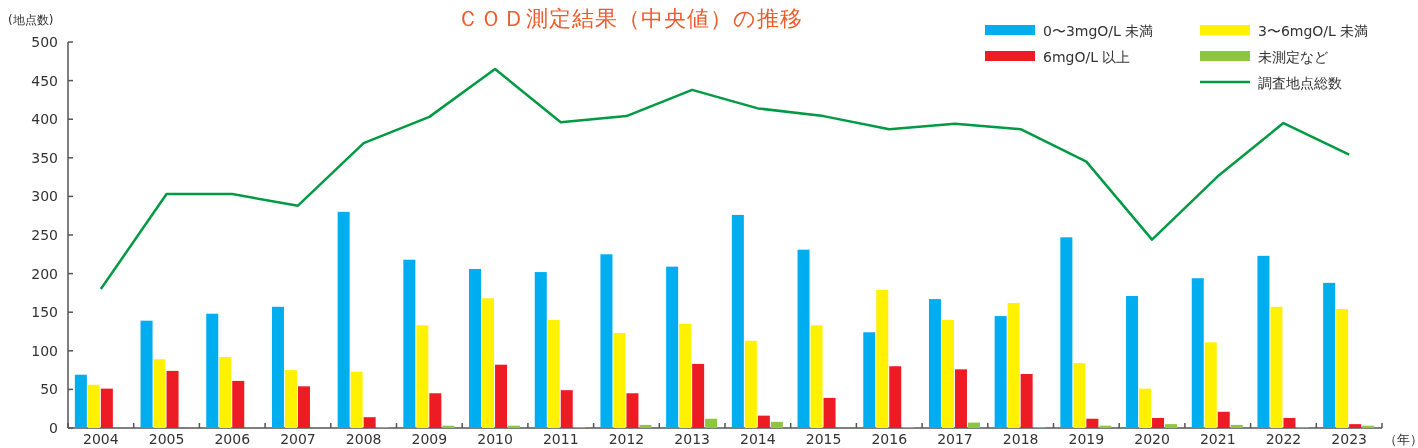 The image size is (1418, 448). I want to click on x-tick-label: 2022, so click(1283, 439).